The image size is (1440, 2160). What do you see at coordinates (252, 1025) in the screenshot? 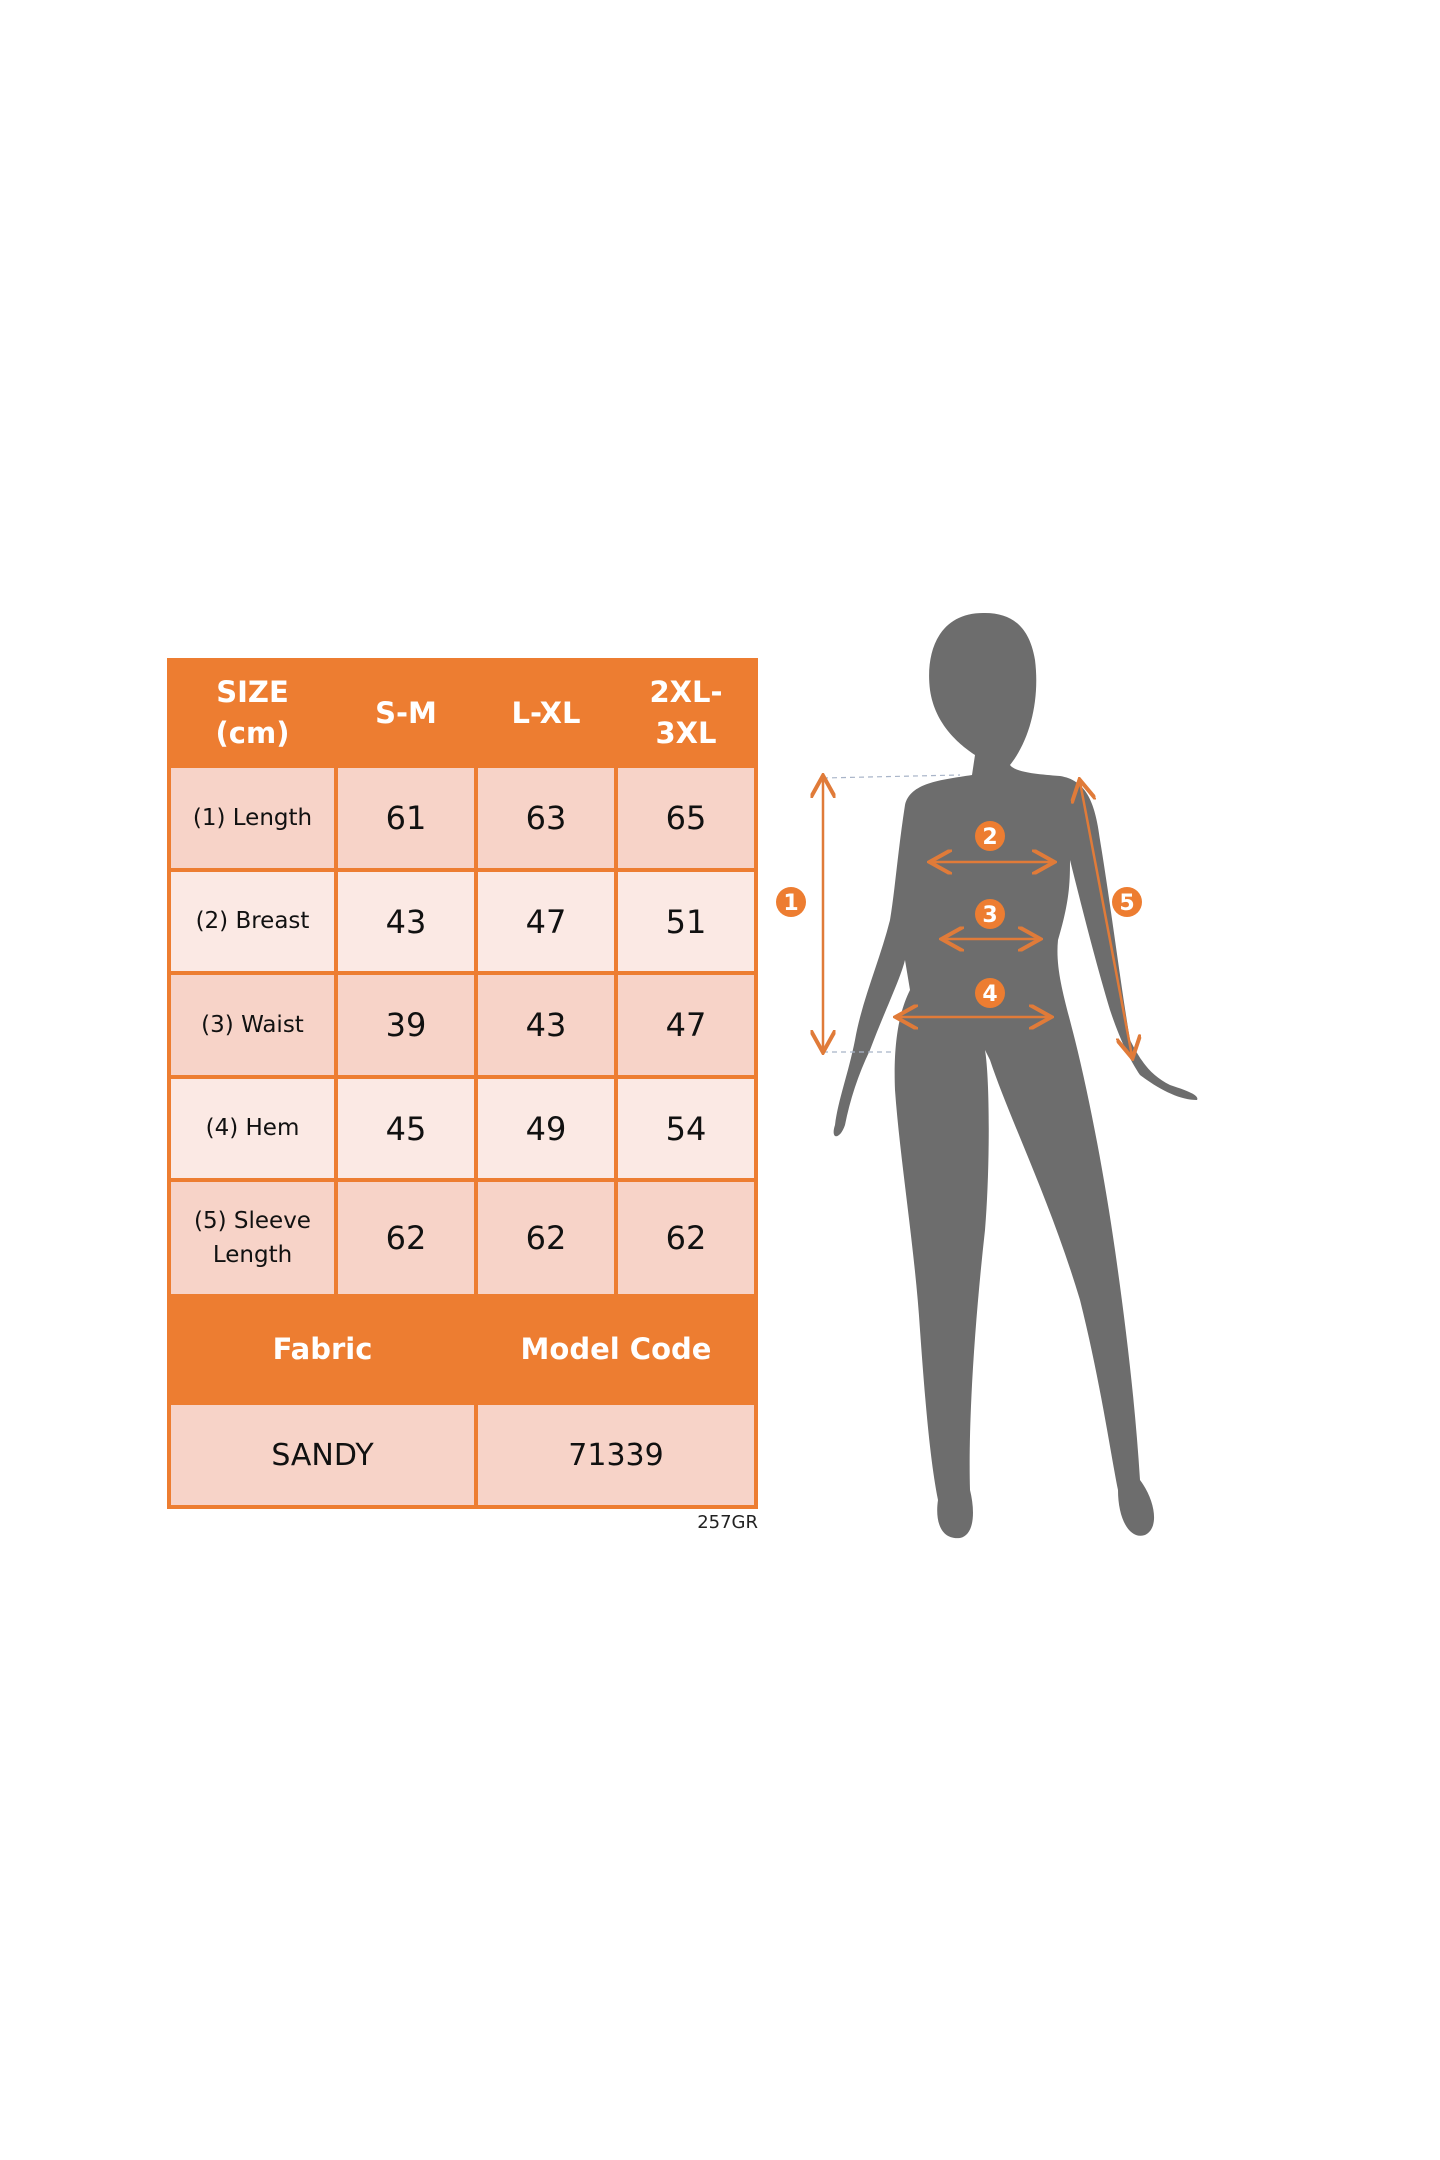
I see `row-label: (3) Waist` at bounding box center [252, 1025].